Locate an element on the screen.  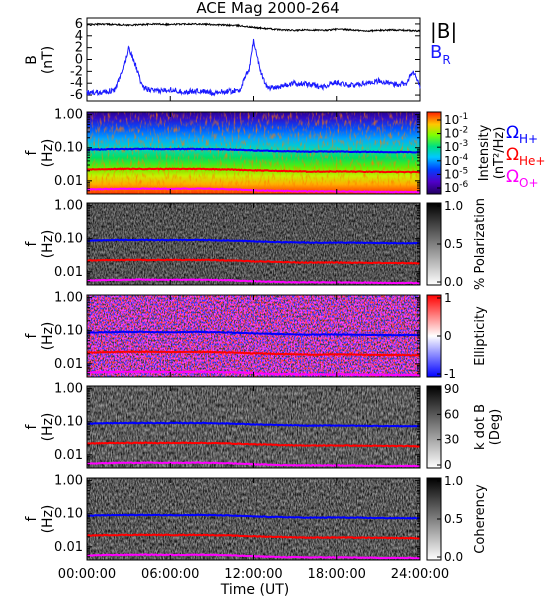
x-tick-label: 18:00:00 is located at coordinates (337, 574).